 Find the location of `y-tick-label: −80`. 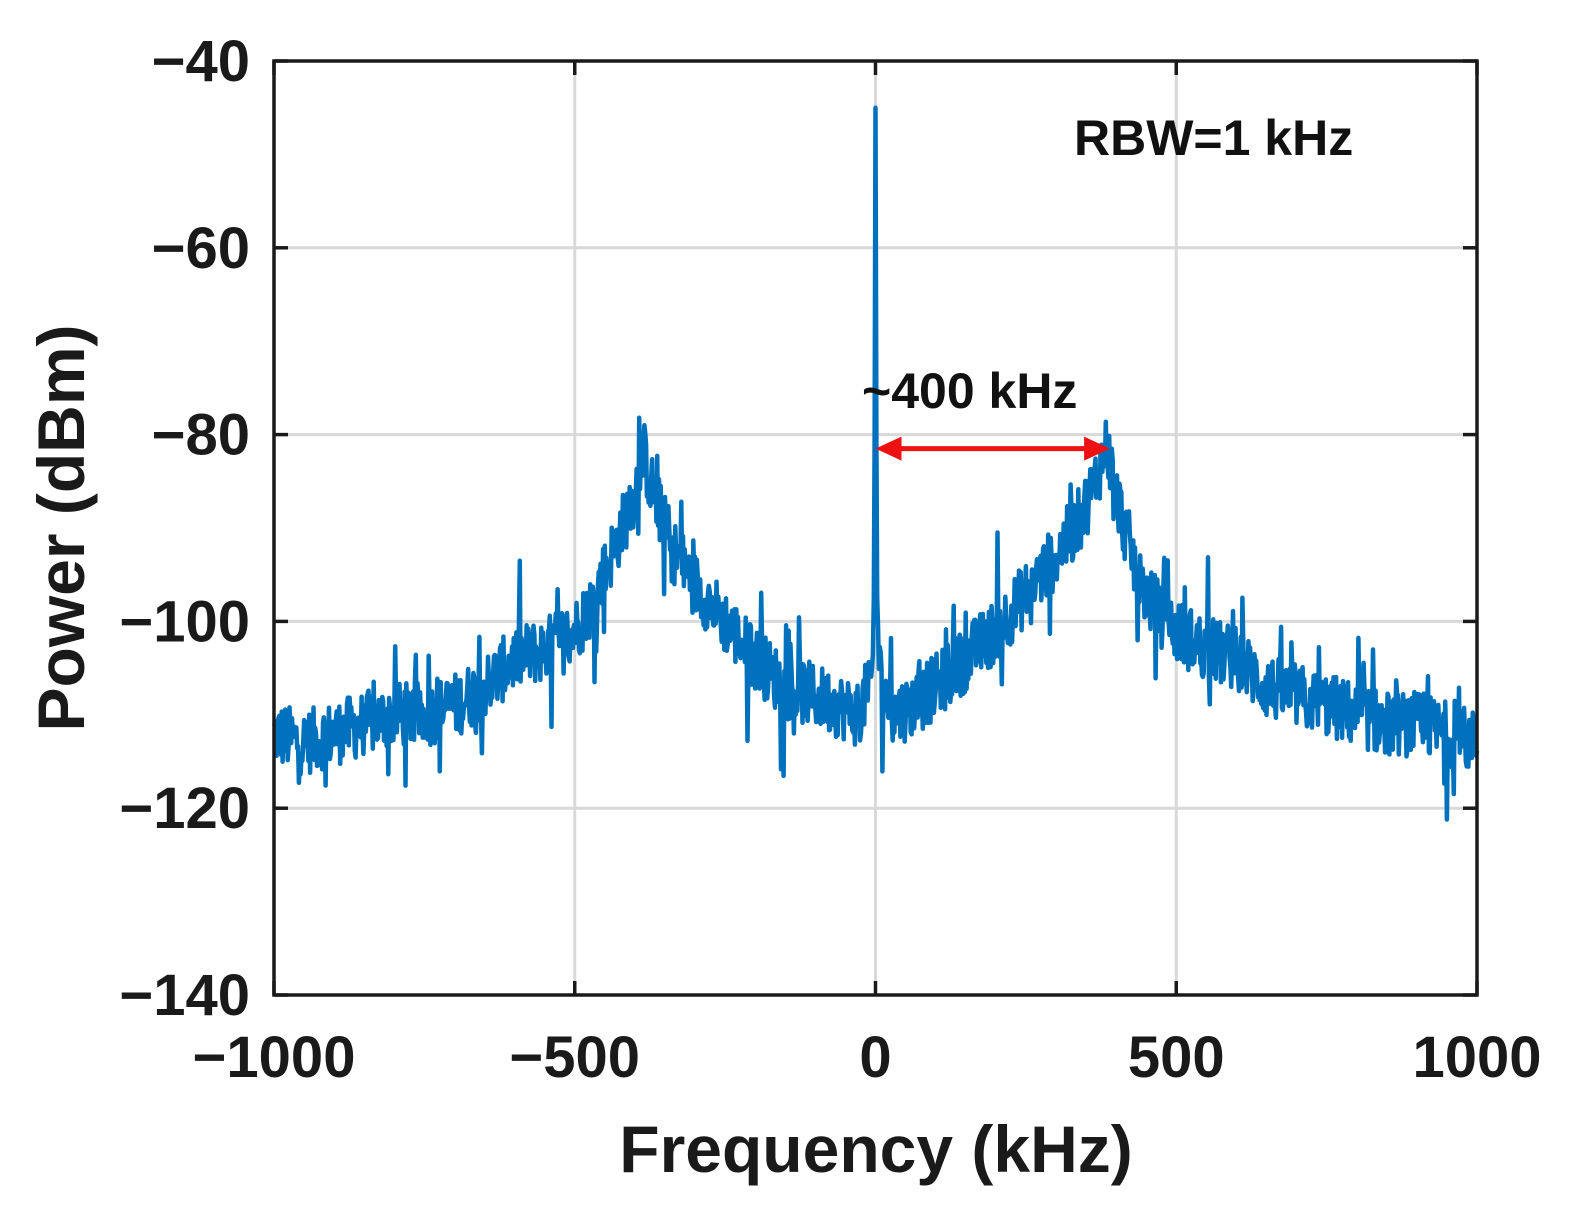

y-tick-label: −80 is located at coordinates (201, 435).